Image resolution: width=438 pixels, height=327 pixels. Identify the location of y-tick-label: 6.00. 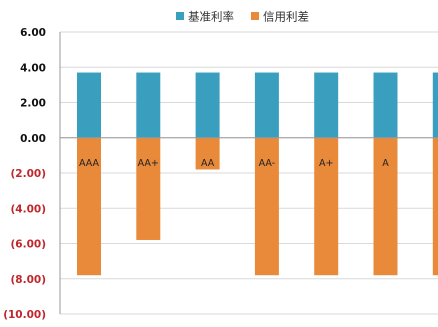
(33, 33).